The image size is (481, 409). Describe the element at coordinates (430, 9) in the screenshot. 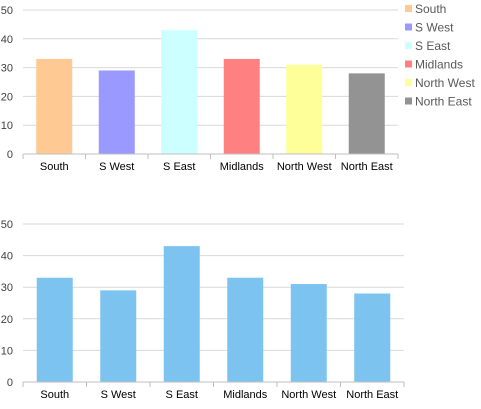

I see `legend-label: South` at that location.